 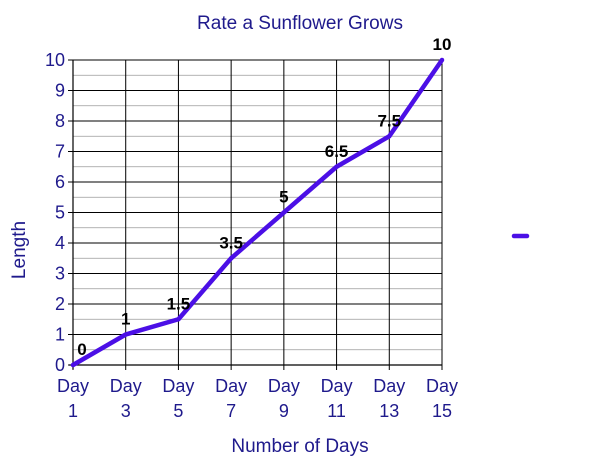 I want to click on data-label: 1.5, so click(x=179, y=303).